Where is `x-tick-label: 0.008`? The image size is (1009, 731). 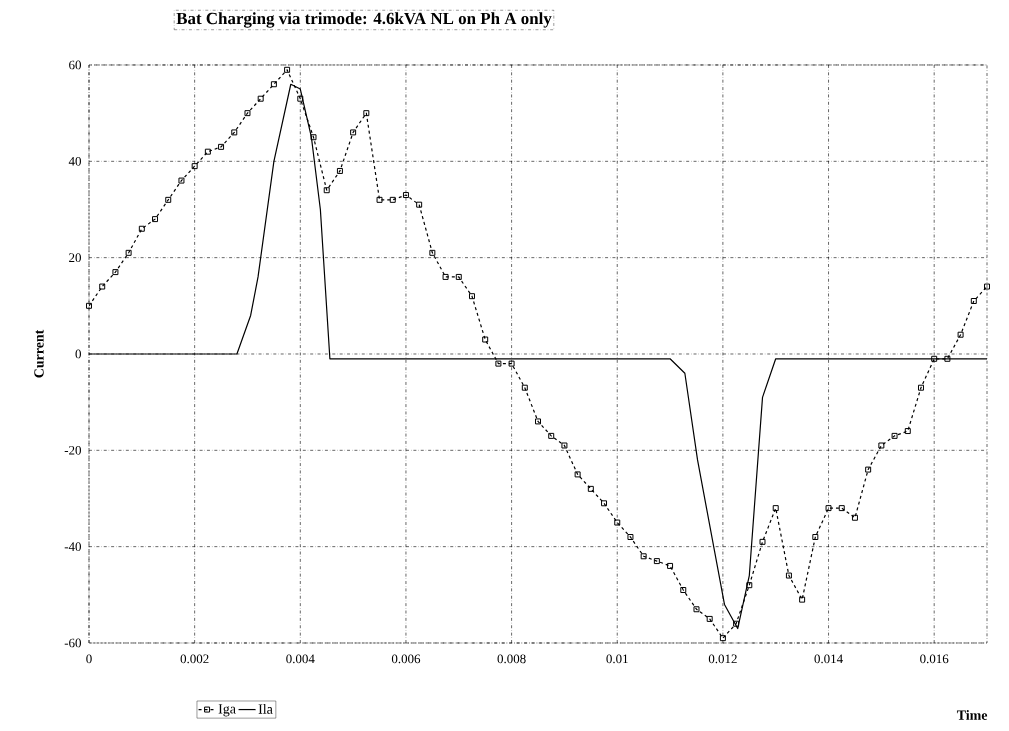
x-tick-label: 0.008 is located at coordinates (511, 659).